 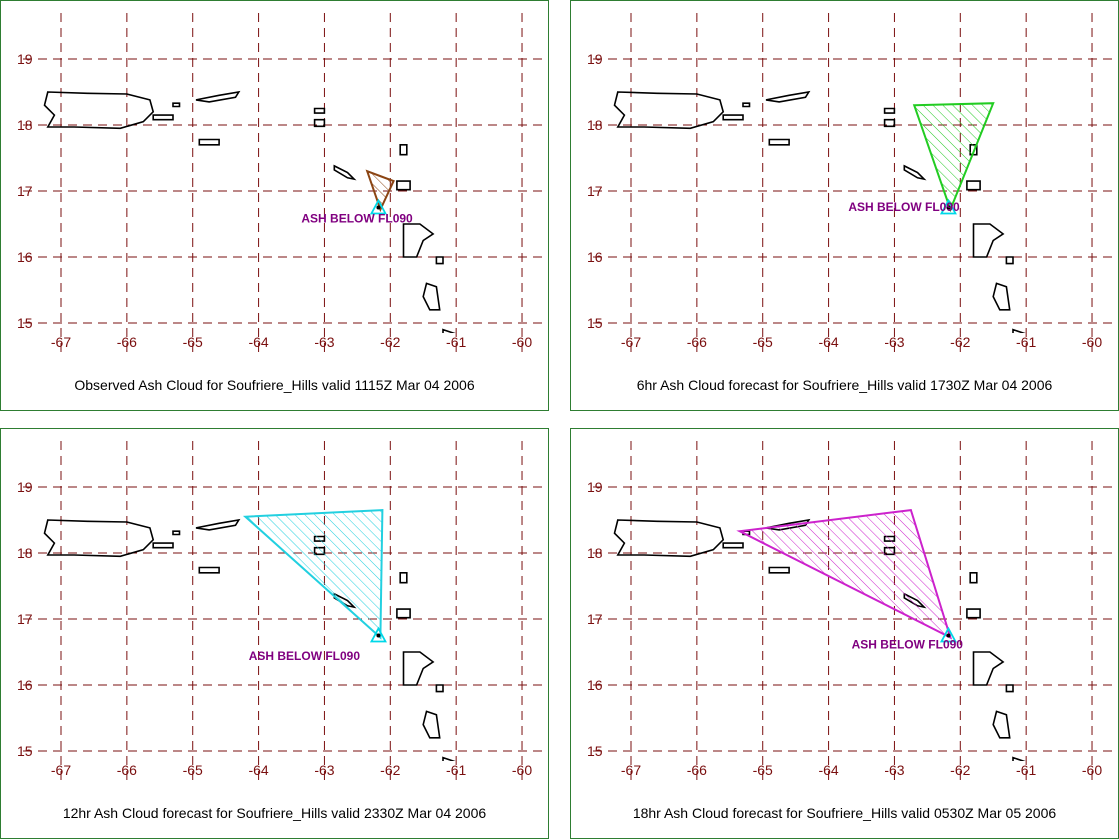 I want to click on lon-tick-label: -64, so click(x=828, y=342).